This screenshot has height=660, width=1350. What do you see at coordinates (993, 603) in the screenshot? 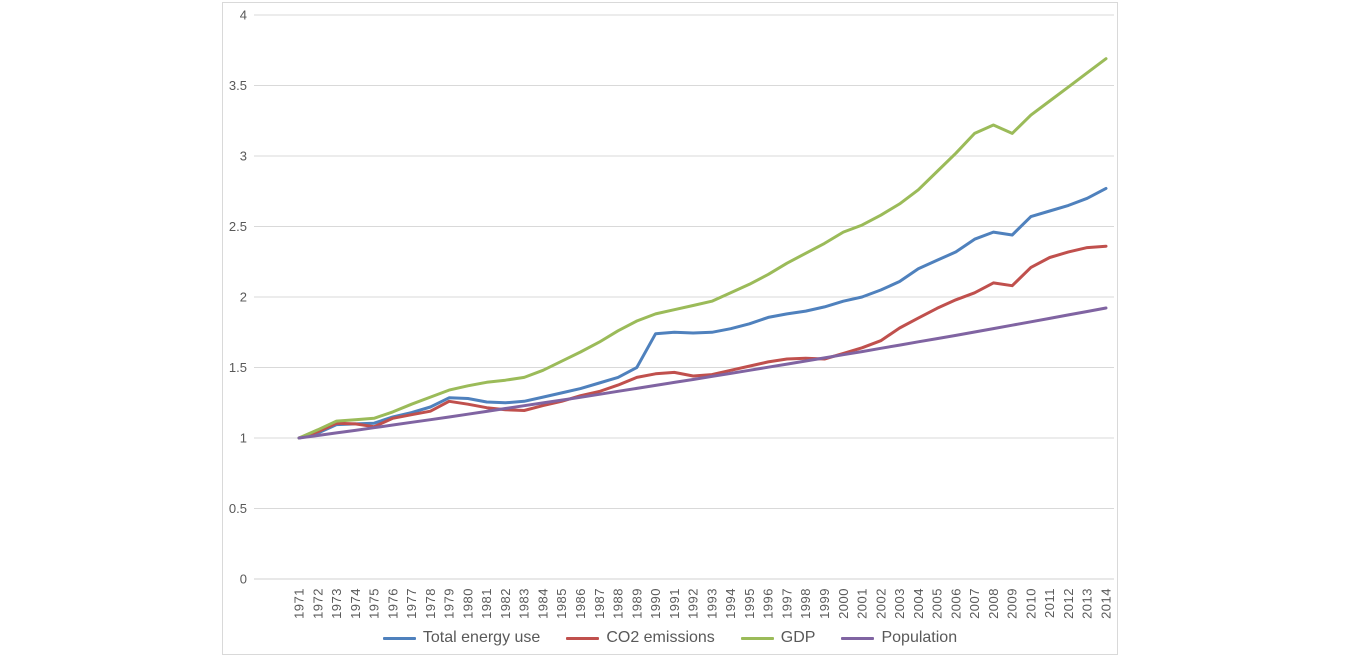
I see `x-axis-tick-label: 2008` at bounding box center [993, 603].